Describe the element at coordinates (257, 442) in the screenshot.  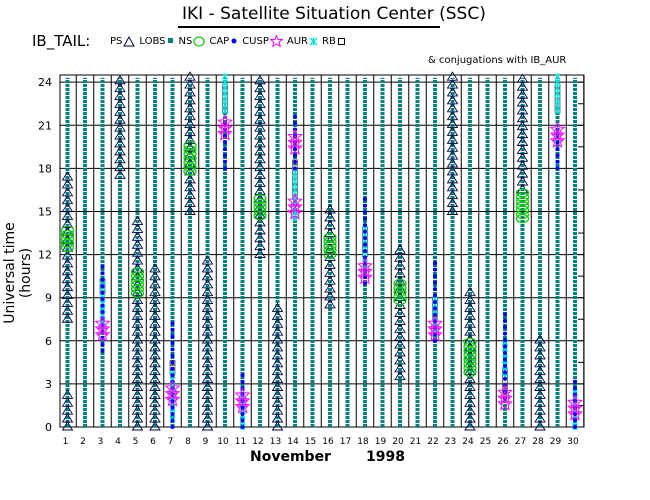
I see `x-tick-label: 12` at that location.